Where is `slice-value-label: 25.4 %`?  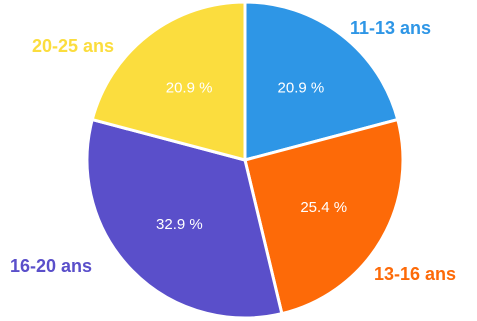 slice-value-label: 25.4 % is located at coordinates (323, 207).